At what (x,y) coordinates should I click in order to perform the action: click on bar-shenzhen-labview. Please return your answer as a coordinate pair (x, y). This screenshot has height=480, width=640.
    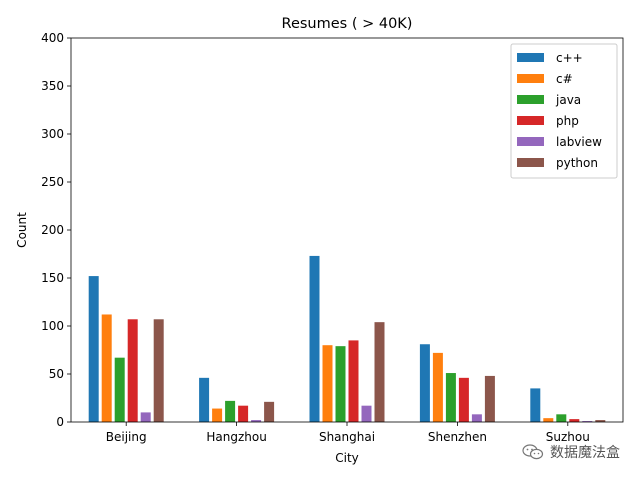
    Looking at the image, I should click on (476, 418).